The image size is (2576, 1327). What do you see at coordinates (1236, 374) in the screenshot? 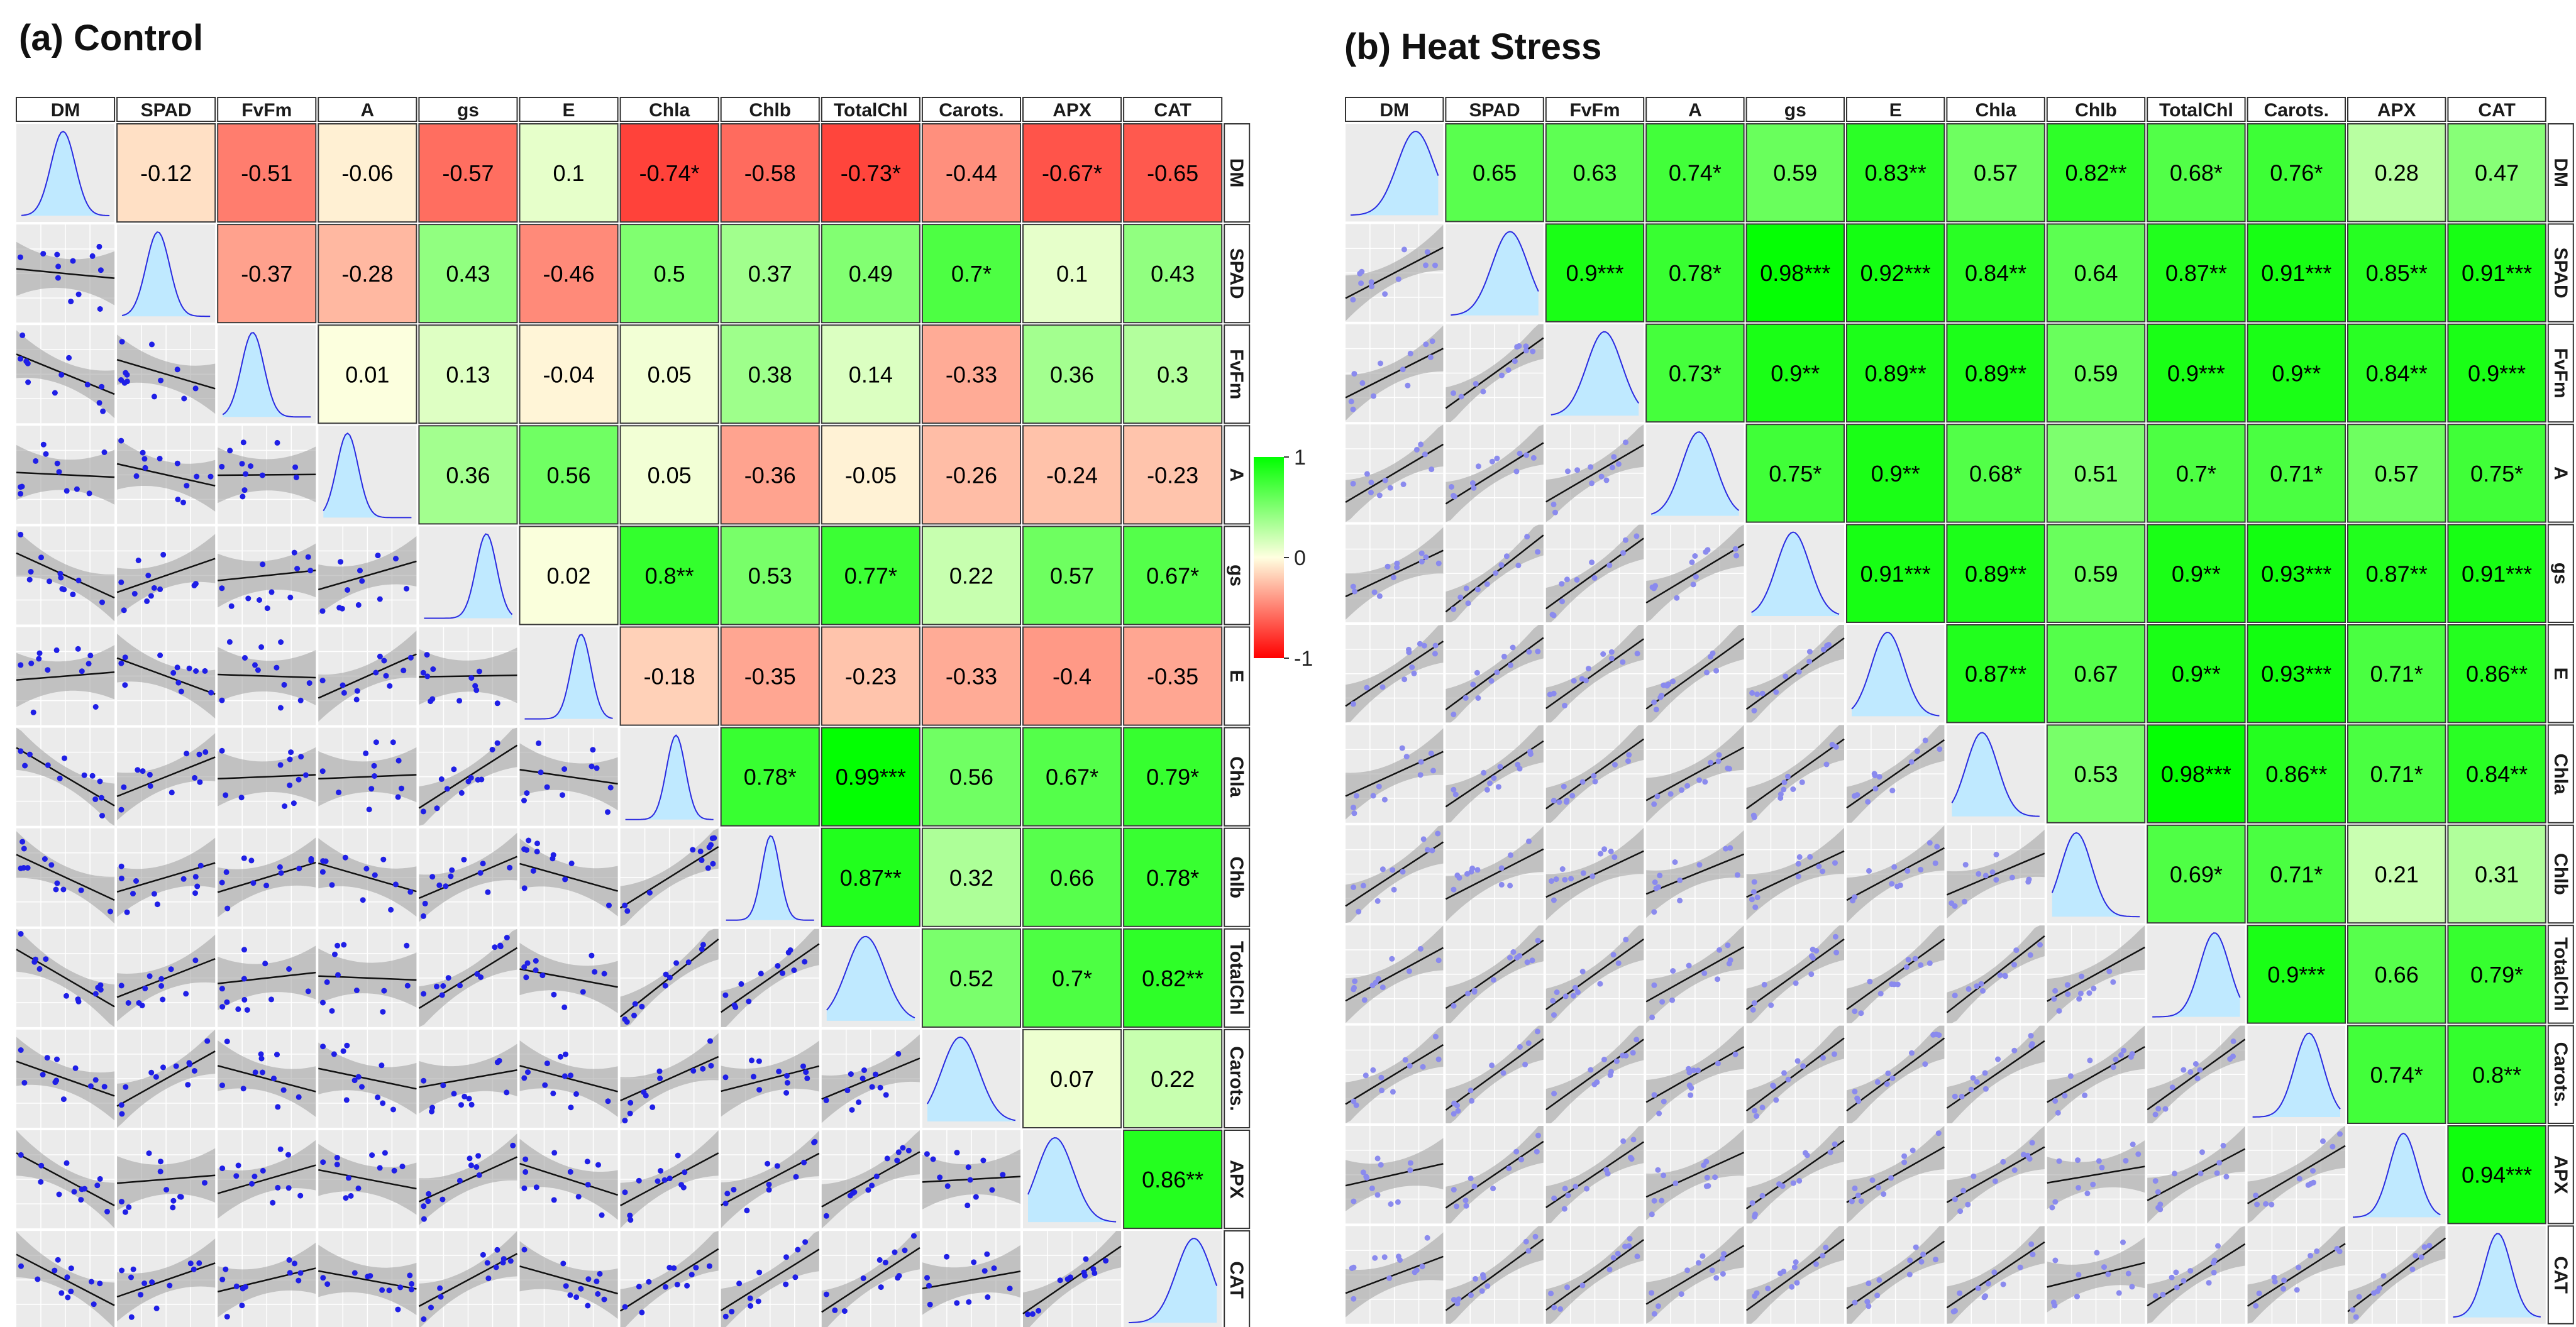
I see `row-label: FvFm` at bounding box center [1236, 374].